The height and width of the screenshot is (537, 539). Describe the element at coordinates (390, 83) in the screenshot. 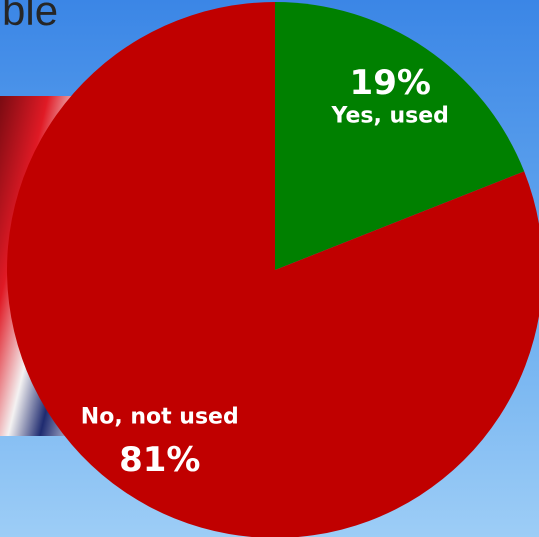

I see `value-label: 19%` at that location.